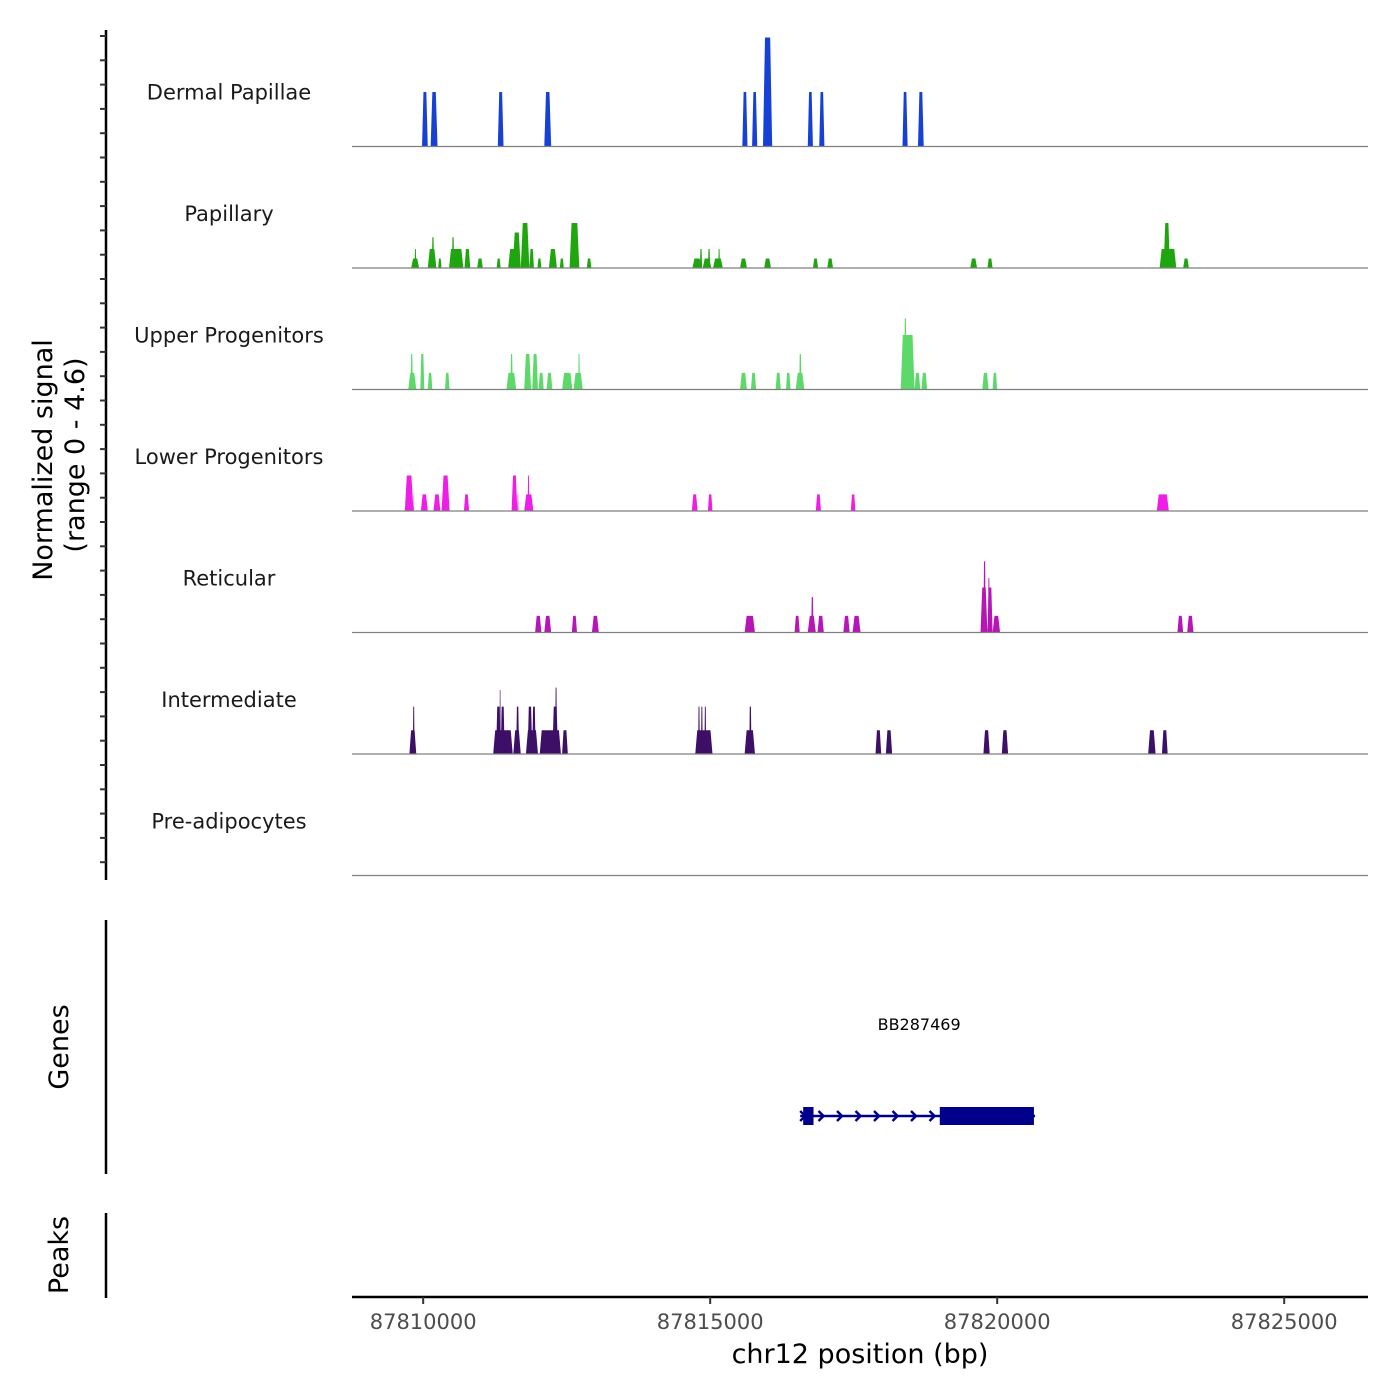 This screenshot has height=1400, width=1400. What do you see at coordinates (75, 454) in the screenshot?
I see `y-axis-title-line2: (range 0 - 4.6)` at bounding box center [75, 454].